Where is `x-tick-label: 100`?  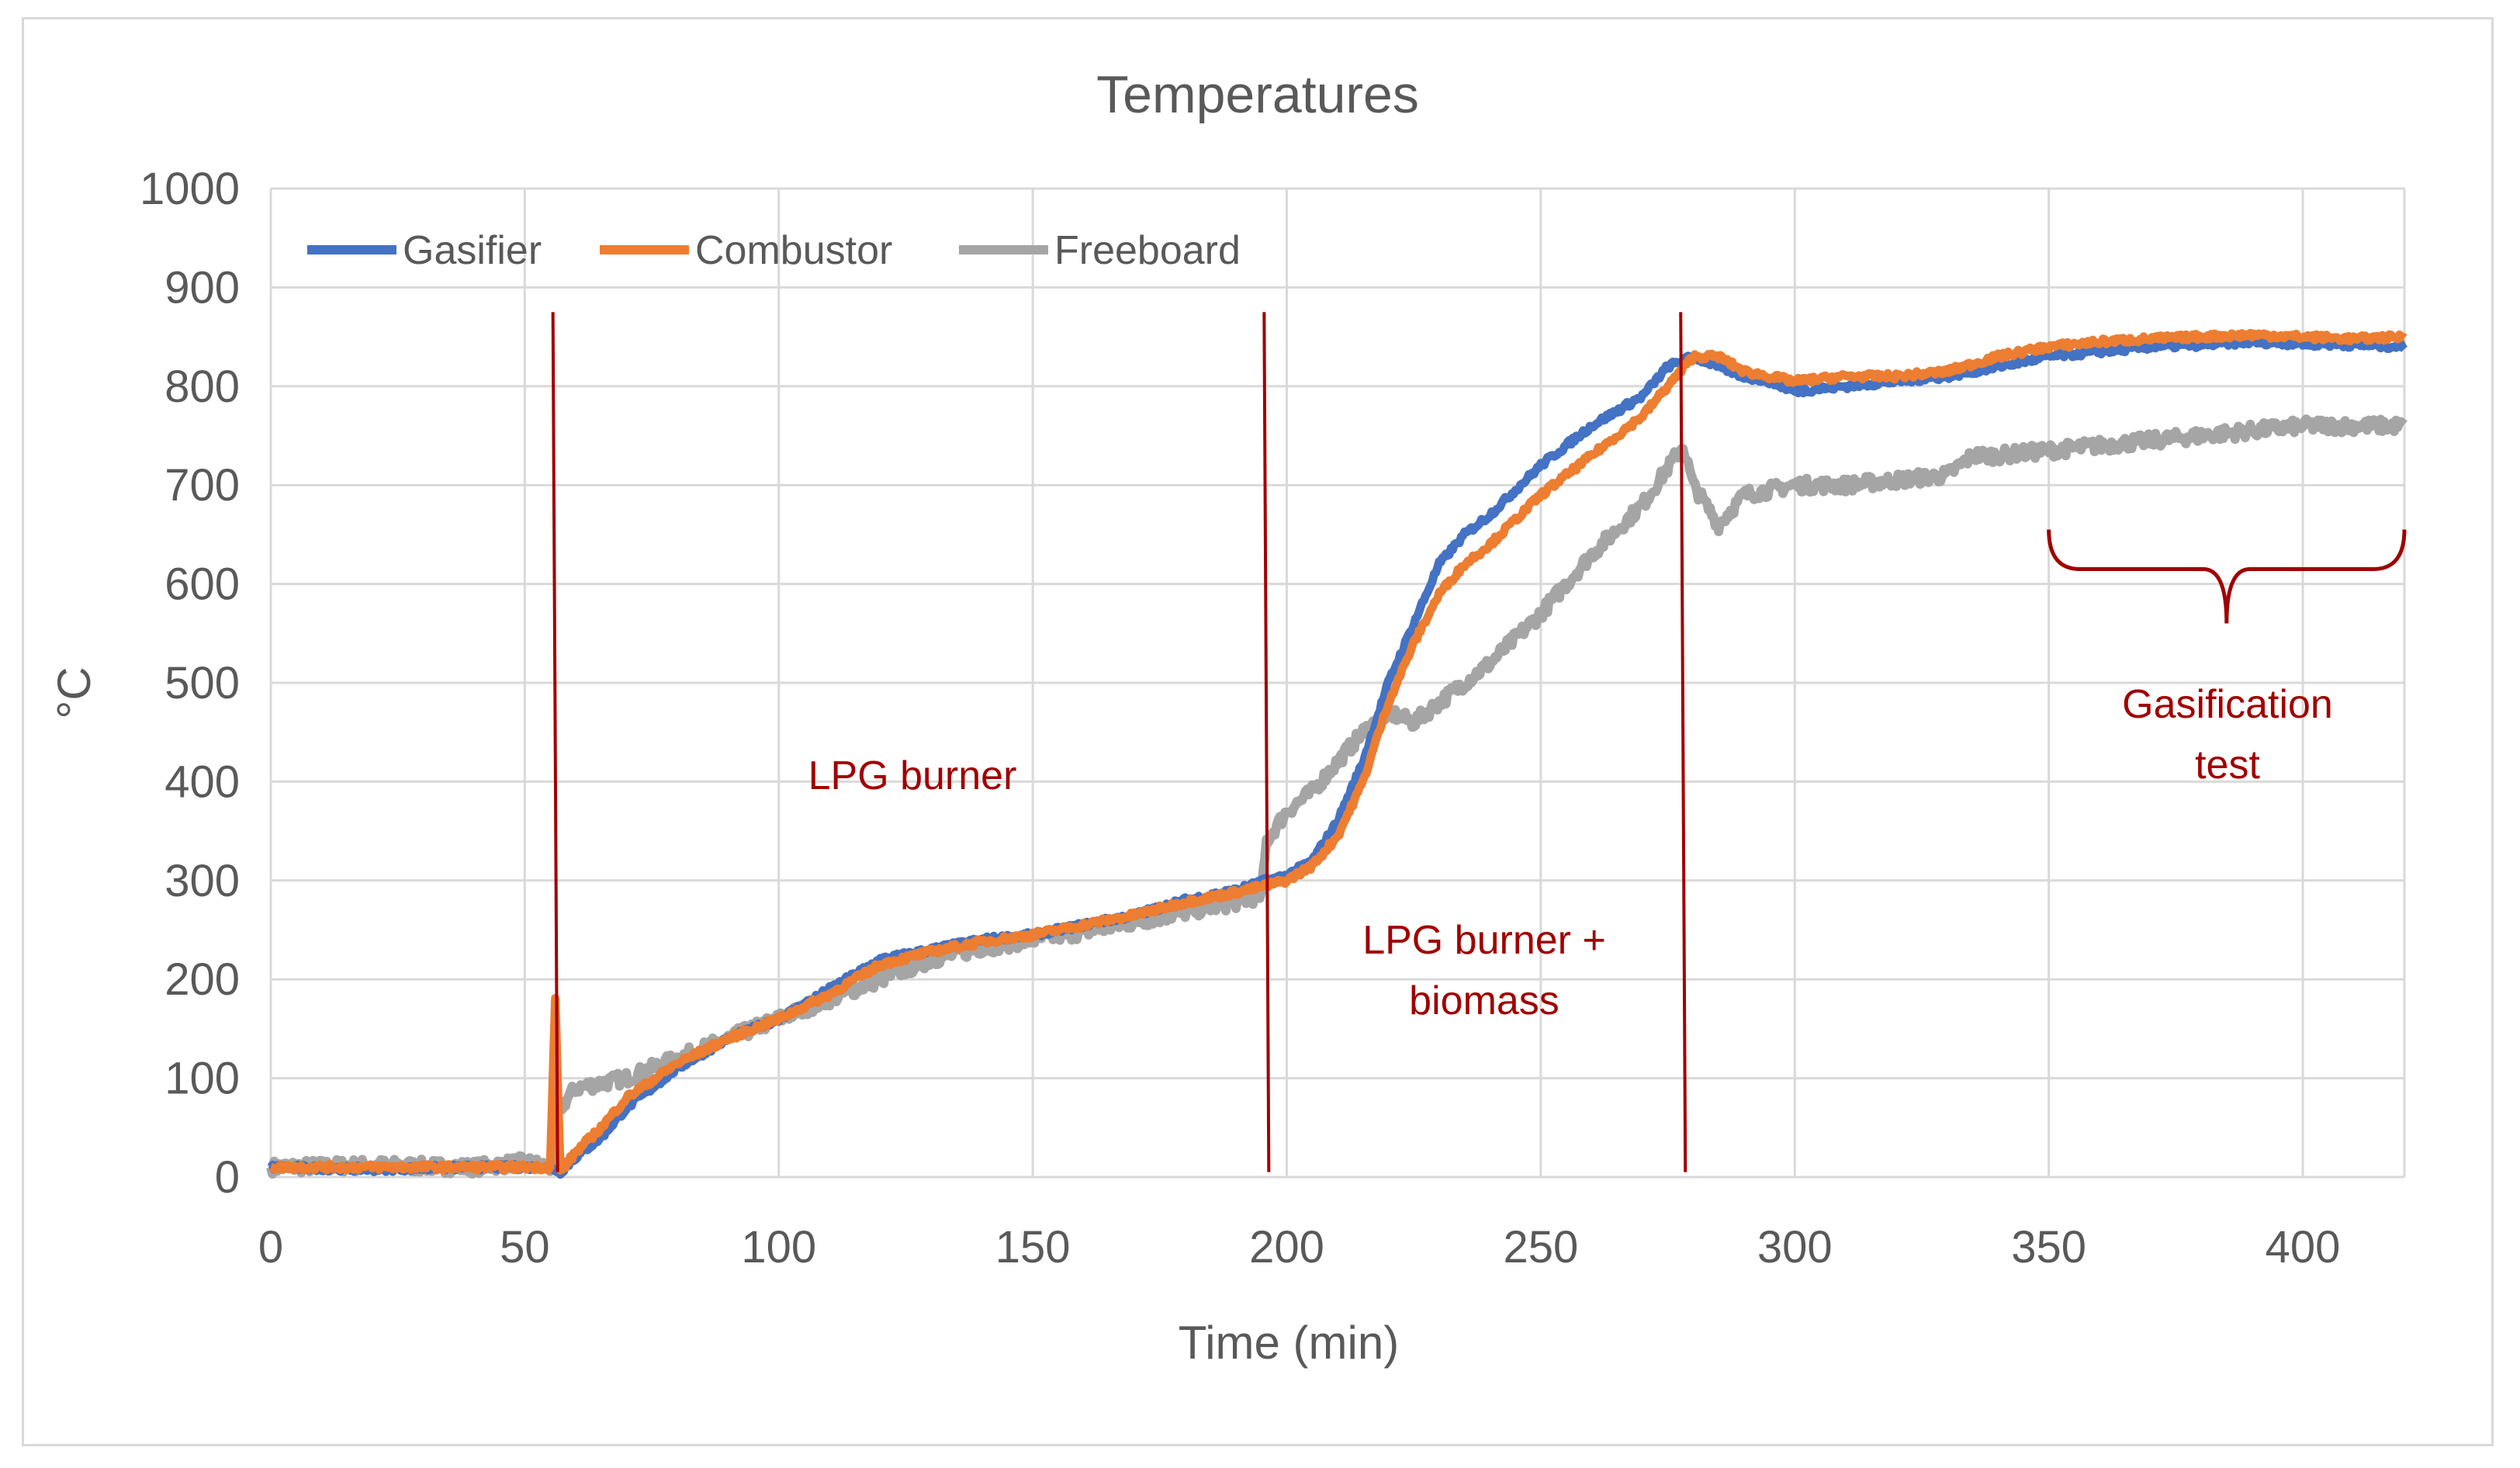
x-tick-label: 100 is located at coordinates (779, 1247).